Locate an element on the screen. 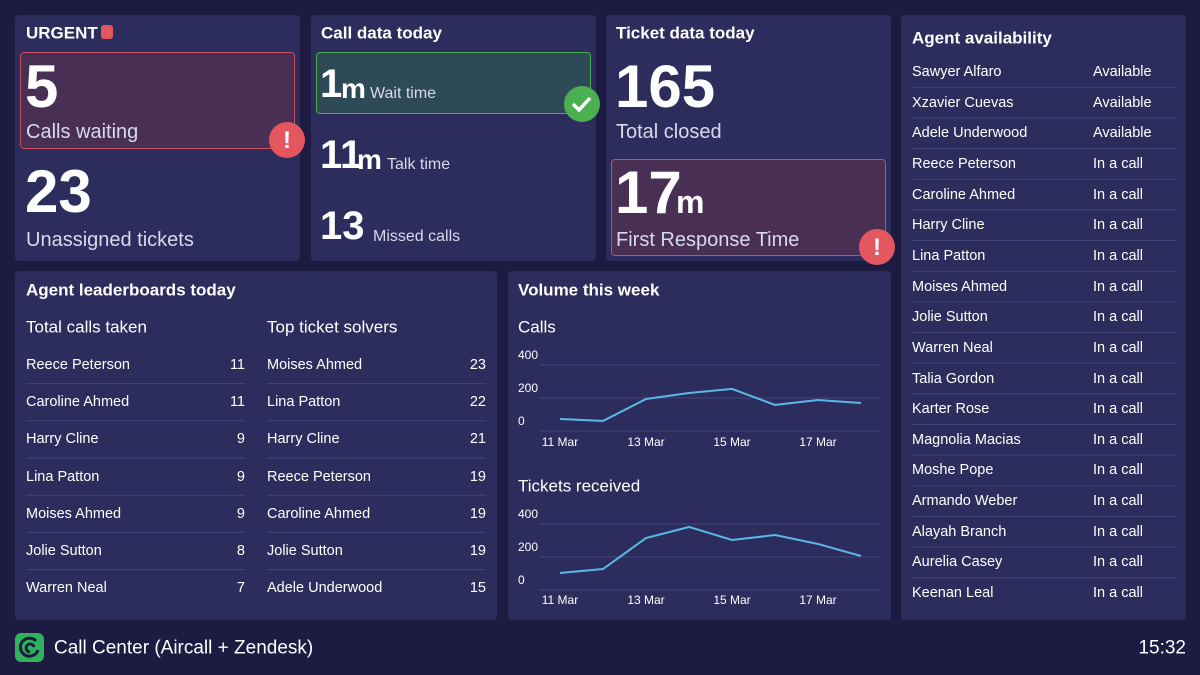  list-title: Total calls taken is located at coordinates (86, 327).